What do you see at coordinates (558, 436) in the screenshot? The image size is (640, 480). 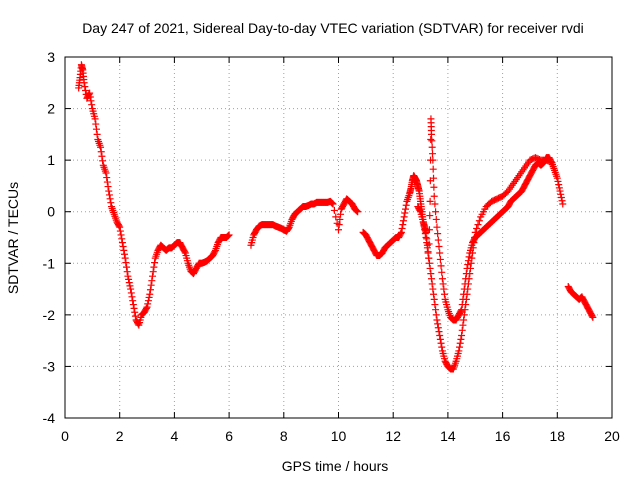 I see `x-tick-label: 18` at bounding box center [558, 436].